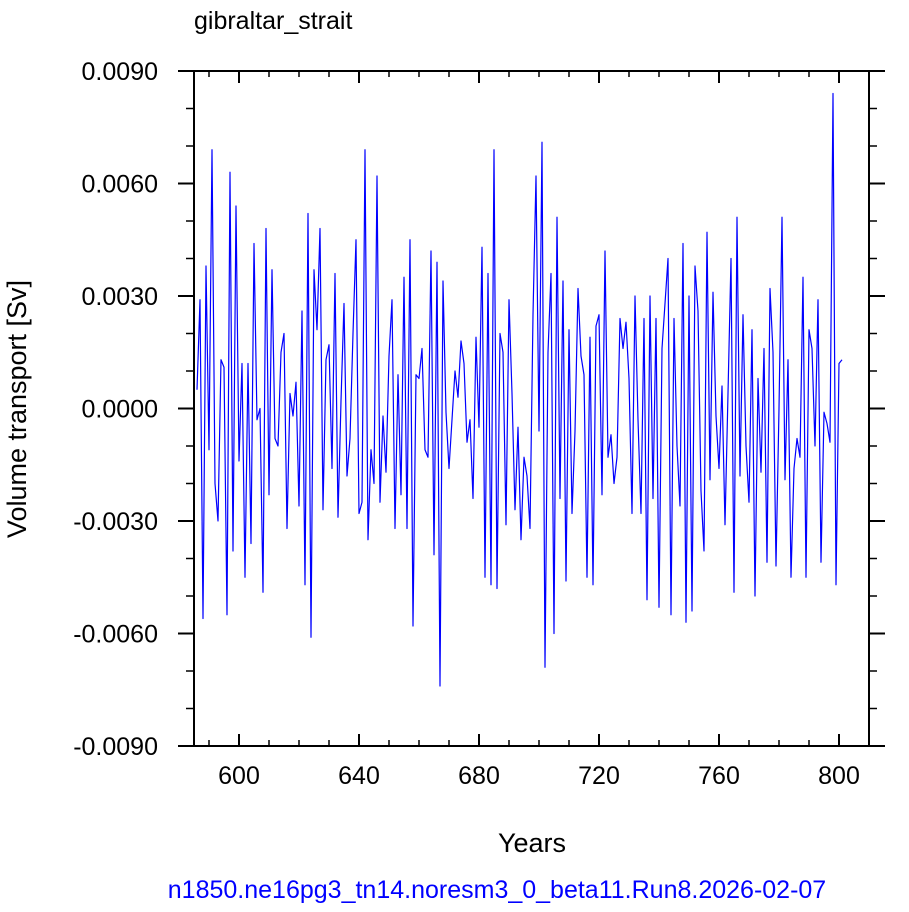  What do you see at coordinates (359, 776) in the screenshot?
I see `x-tick-label: 640` at bounding box center [359, 776].